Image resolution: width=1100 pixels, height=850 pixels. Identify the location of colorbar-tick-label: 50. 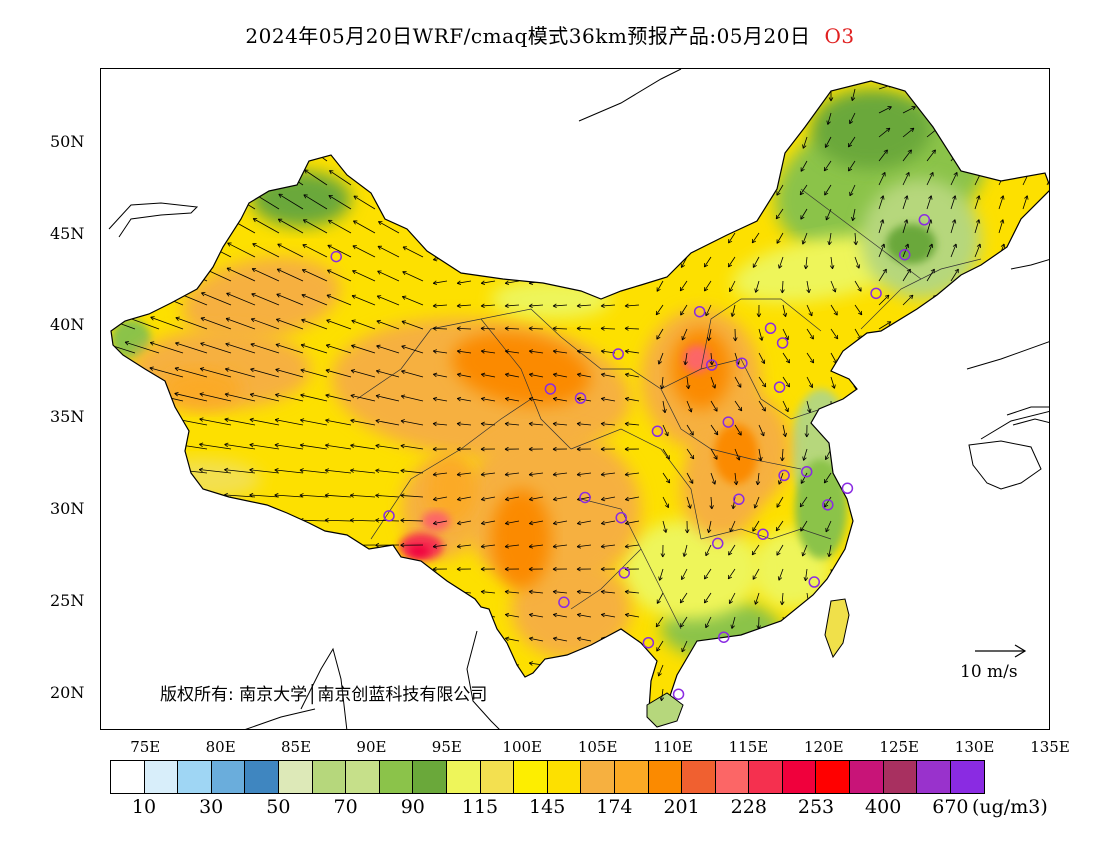
(278, 807).